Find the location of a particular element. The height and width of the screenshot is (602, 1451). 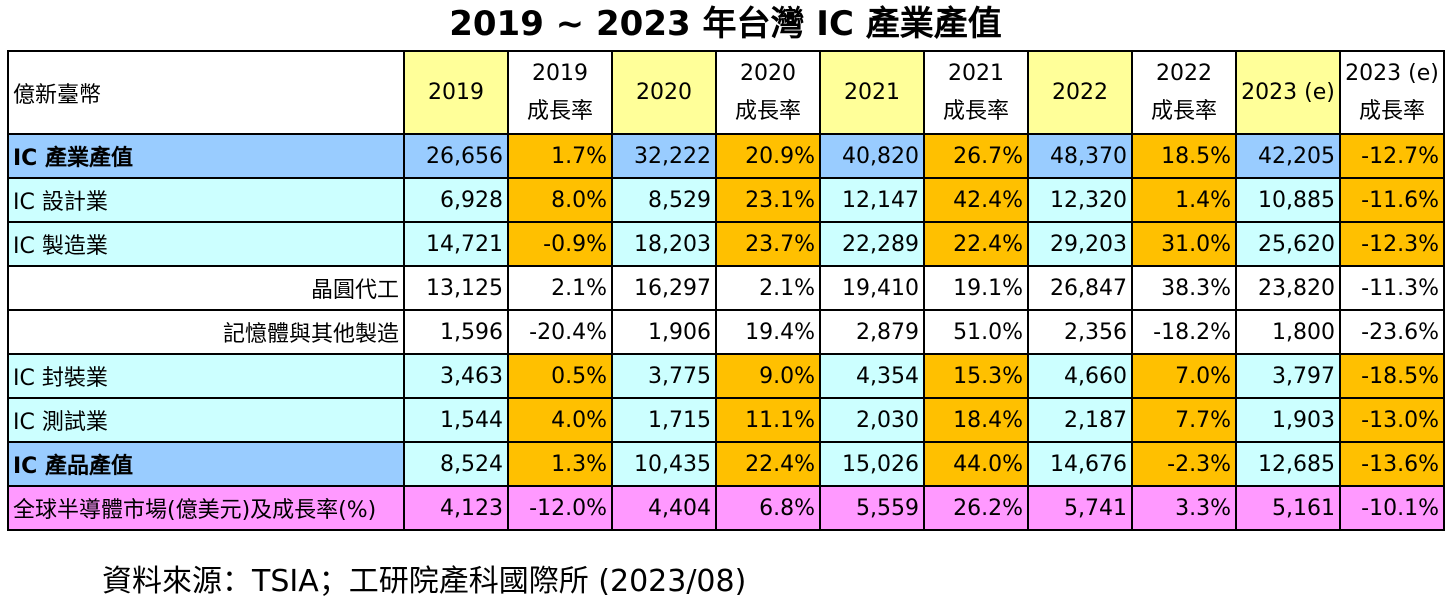

header-rate-year: 2021 is located at coordinates (976, 73).